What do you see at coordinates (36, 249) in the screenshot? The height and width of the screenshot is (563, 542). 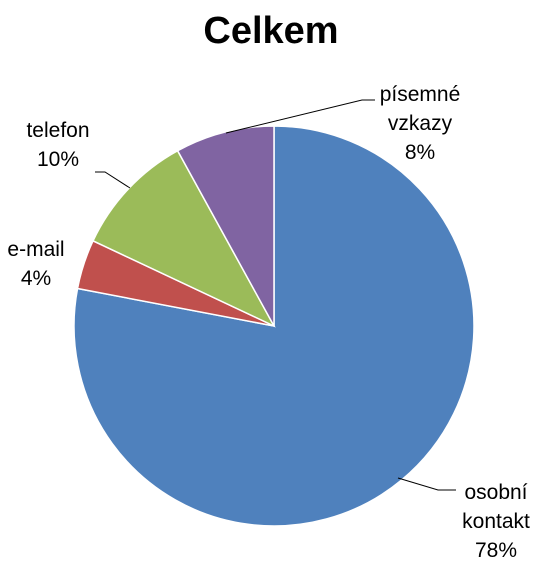 I see `category-label: e-mail` at bounding box center [36, 249].